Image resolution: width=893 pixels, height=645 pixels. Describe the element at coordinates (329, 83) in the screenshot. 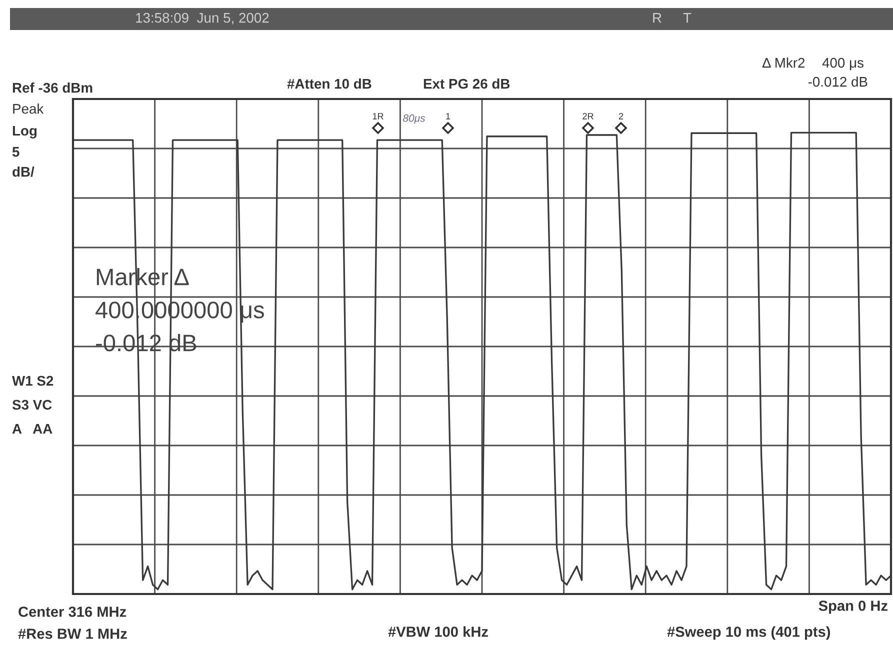

I see `text: #Atten 10 dB` at that location.